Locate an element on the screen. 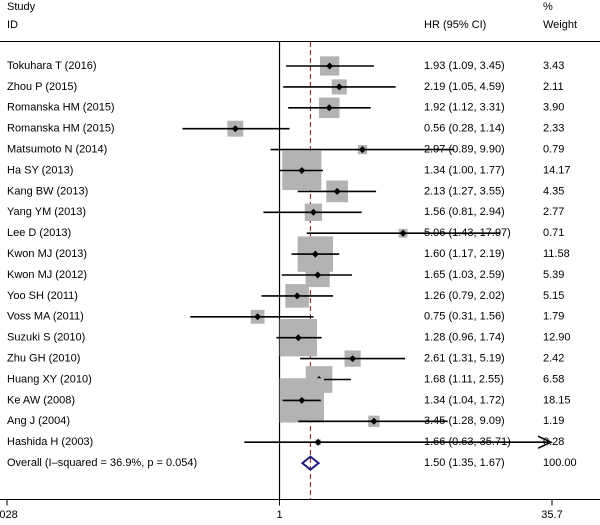  hr-ci-value: 1.68 (1.11, 2.55) is located at coordinates (464, 379).